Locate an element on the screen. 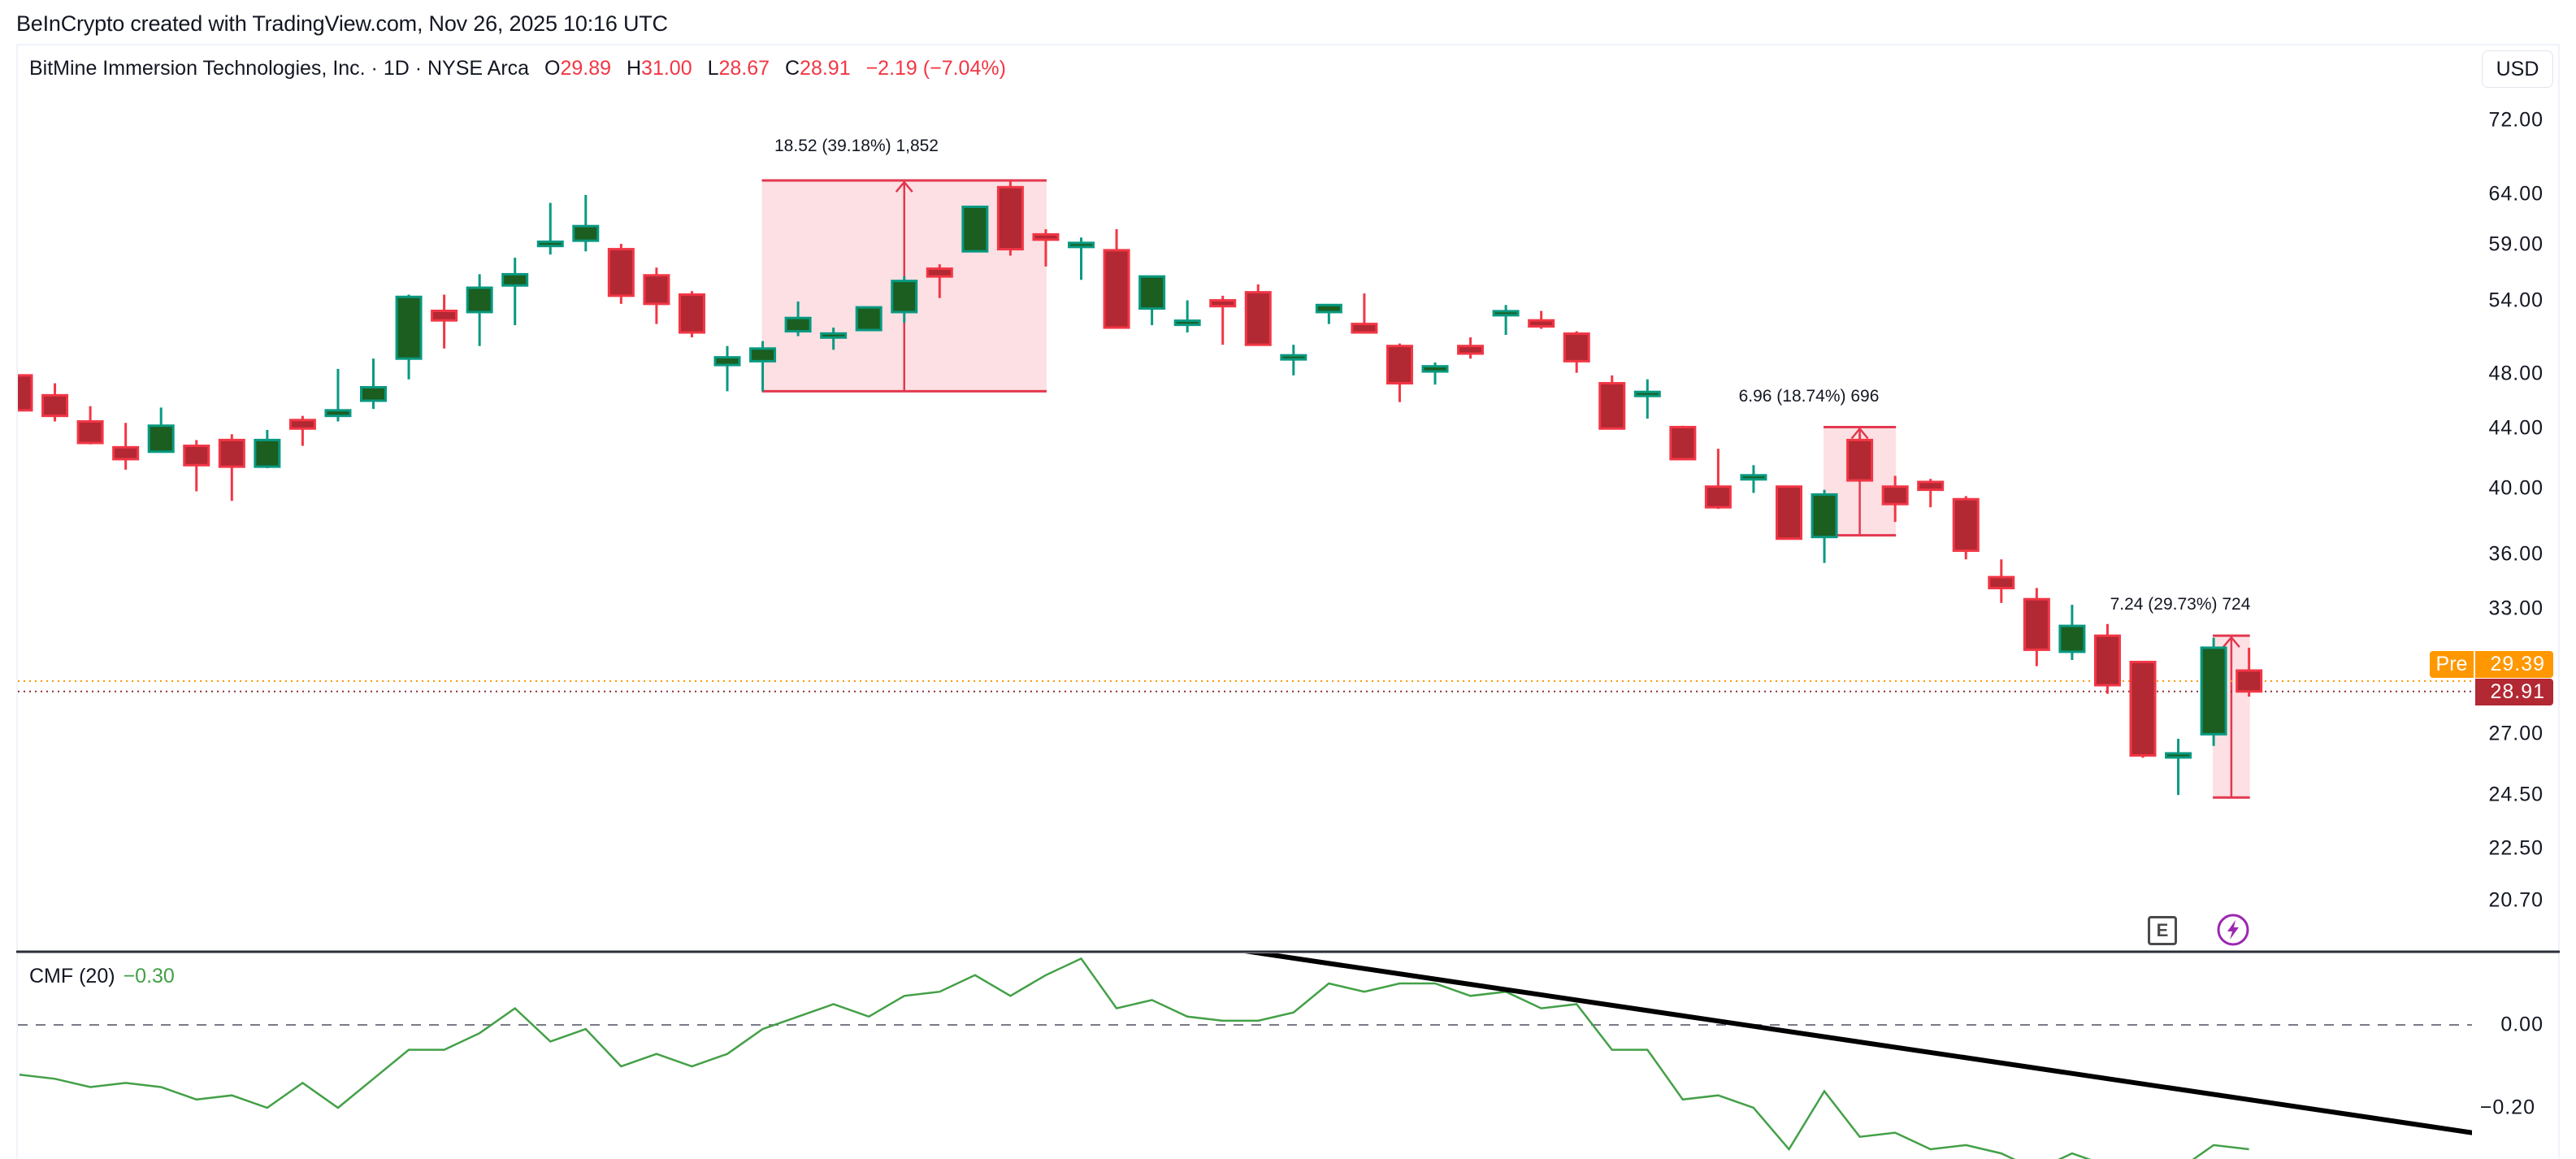 The width and height of the screenshot is (2576, 1159). measure-label-2: 6.96 (18.74%) 696 is located at coordinates (1809, 396).